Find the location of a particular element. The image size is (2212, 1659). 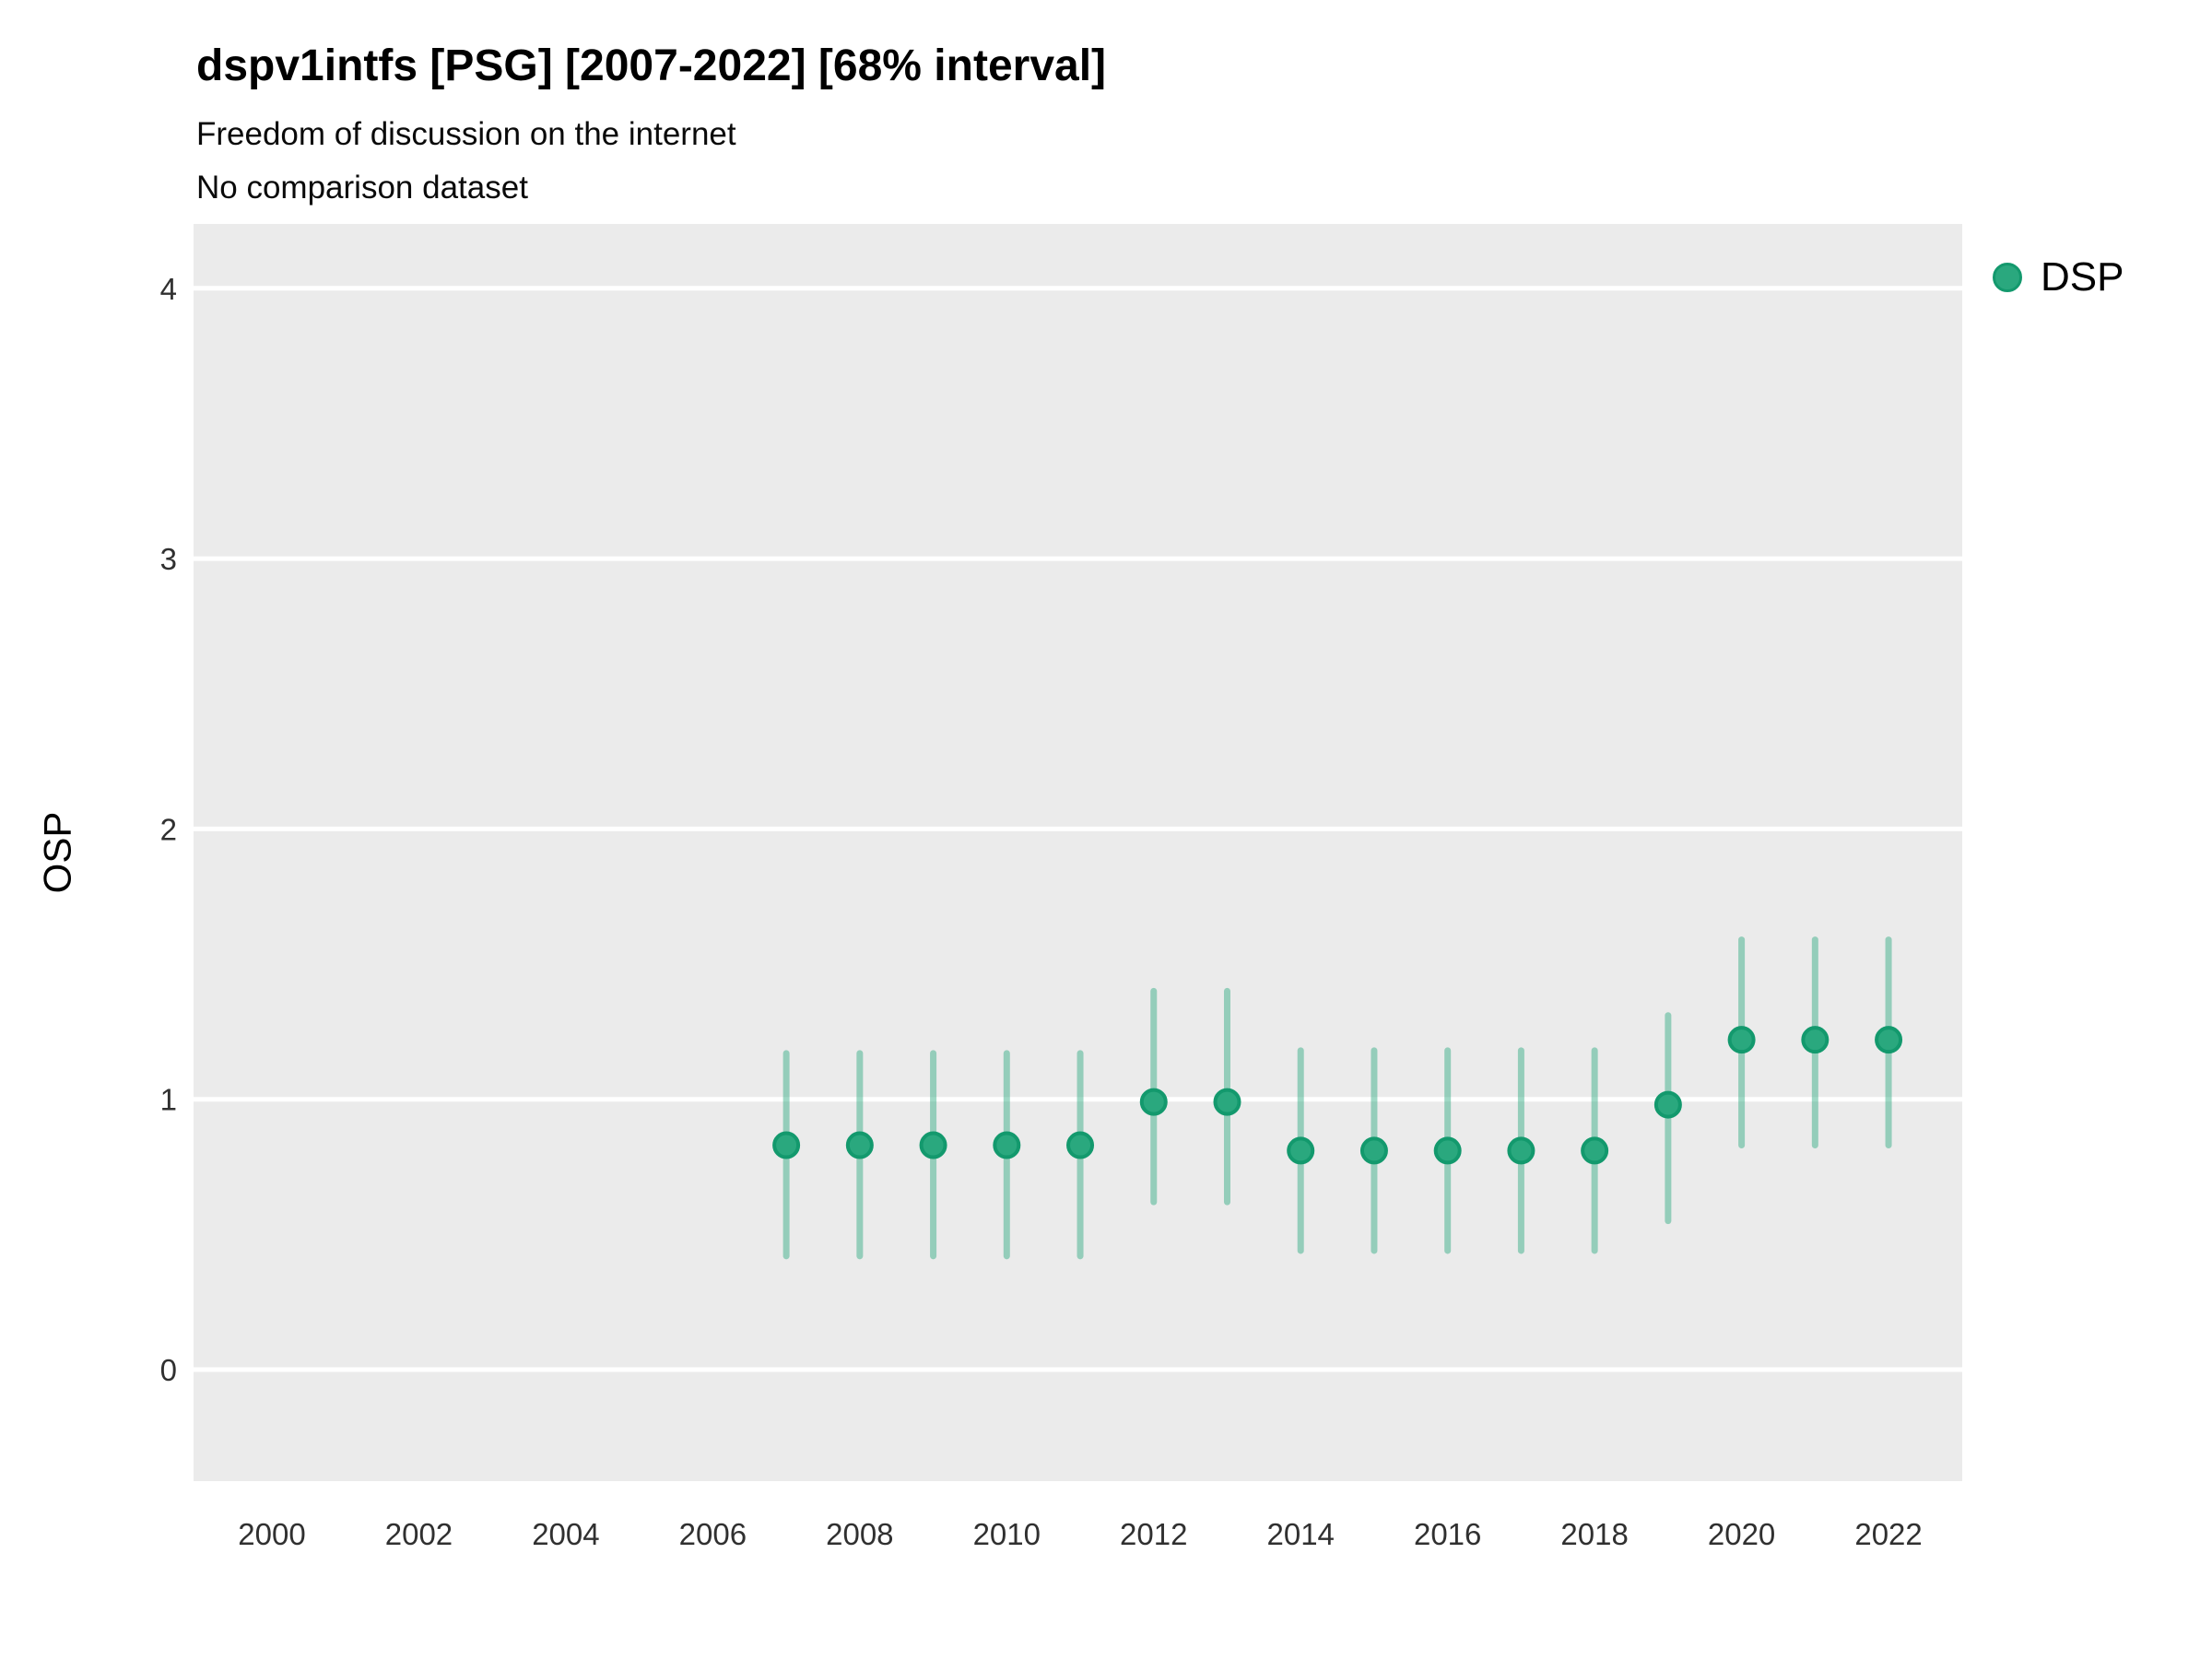

x-tick-label: 2002 is located at coordinates (419, 1534).